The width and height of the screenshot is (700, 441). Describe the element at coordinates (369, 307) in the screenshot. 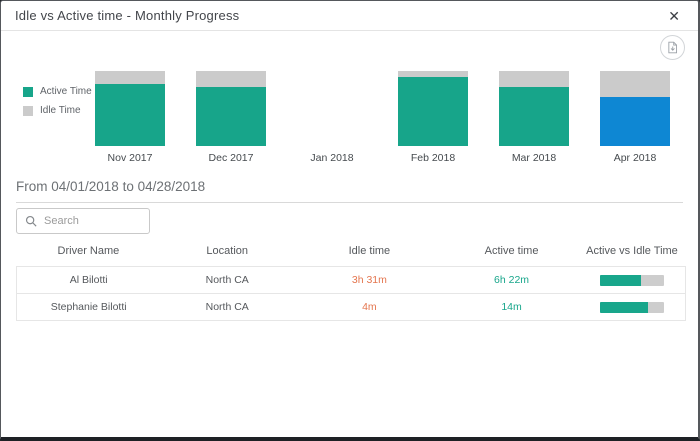

I see `idle-time-cell: 4m` at that location.